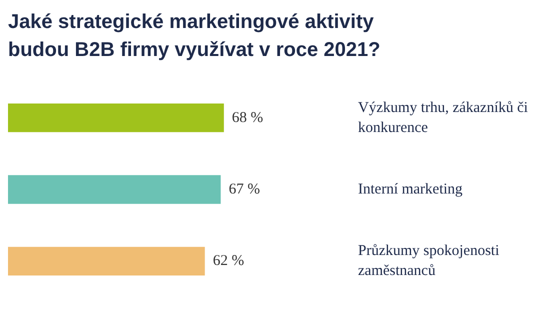 The width and height of the screenshot is (551, 320). What do you see at coordinates (429, 261) in the screenshot?
I see `y-tick-label: Průzkumy spokojenosti zaměstnanců` at bounding box center [429, 261].